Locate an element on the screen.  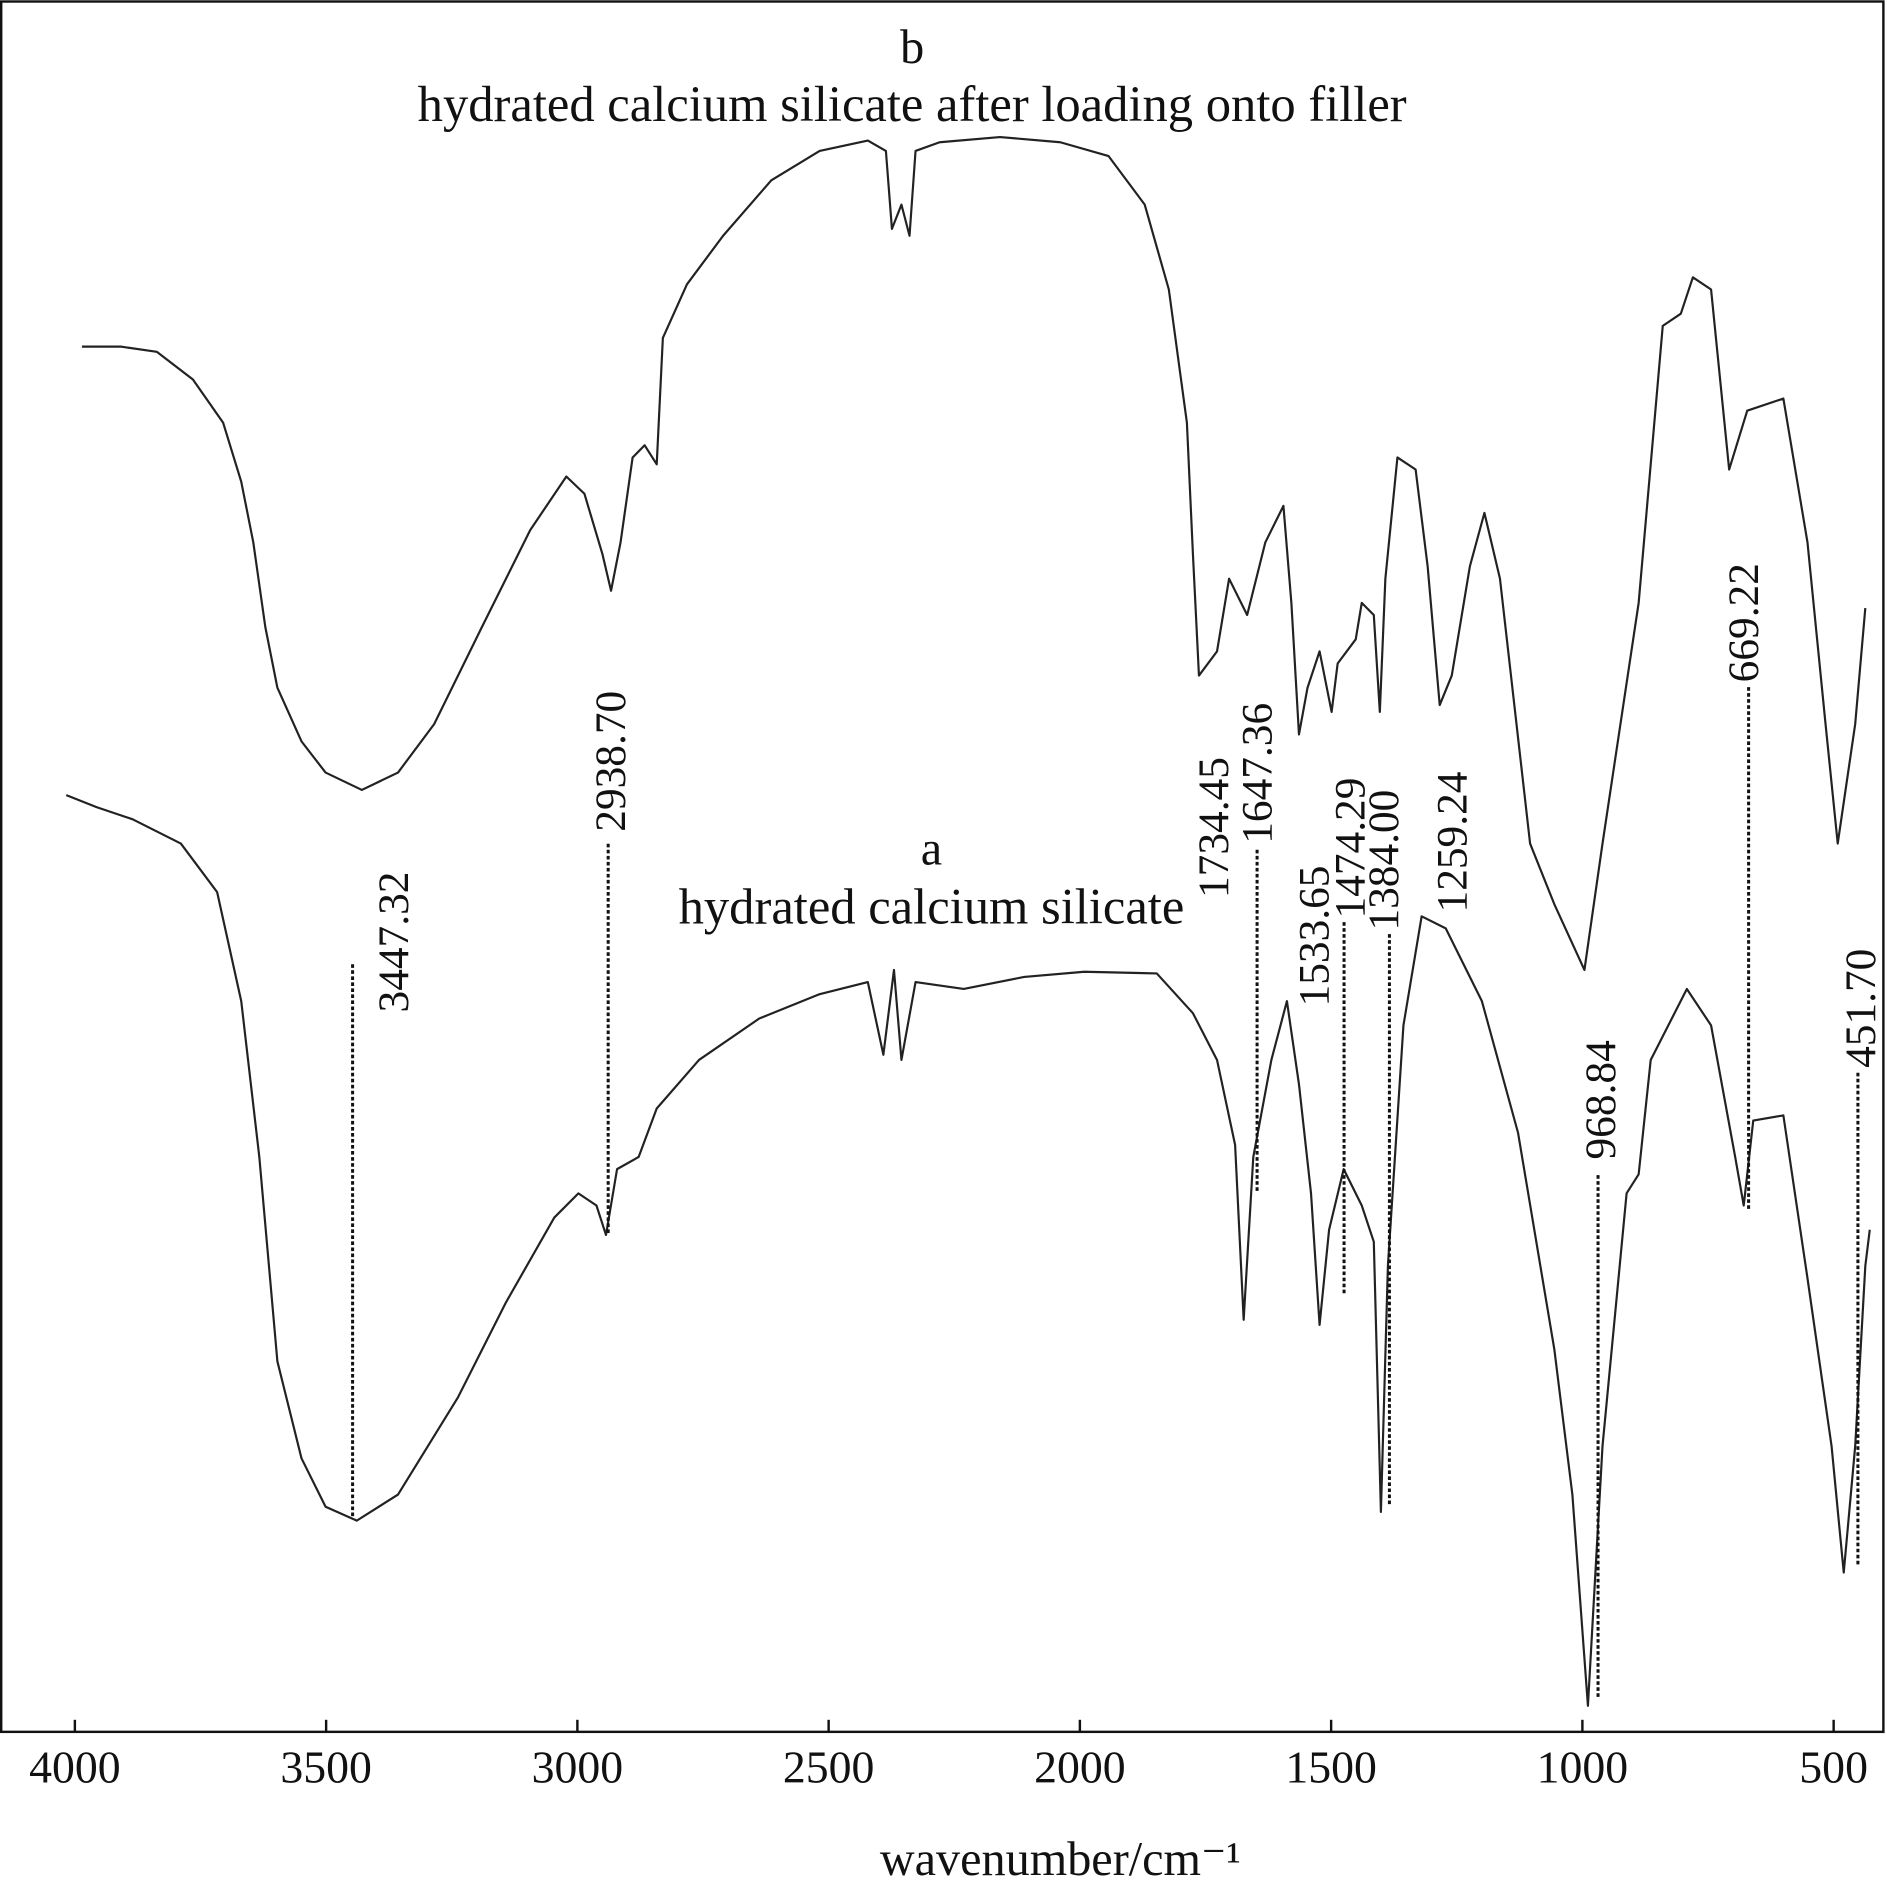
peak-label: 1533.65 is located at coordinates (1315, 936).